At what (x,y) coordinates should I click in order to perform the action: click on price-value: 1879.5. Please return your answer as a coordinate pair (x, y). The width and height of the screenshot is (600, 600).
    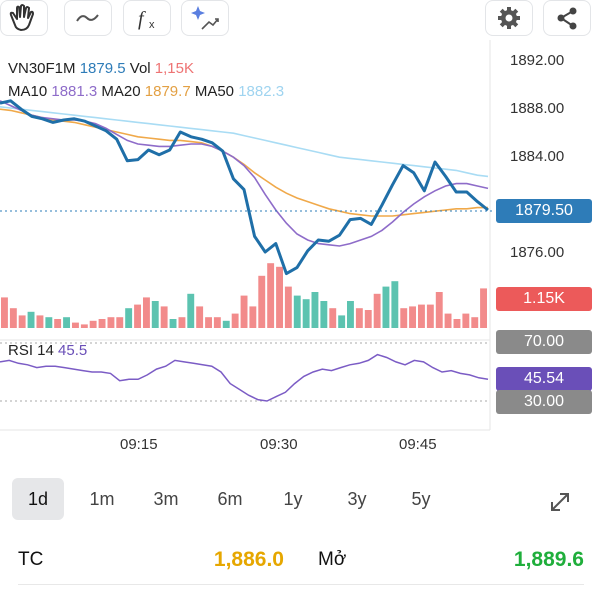
    Looking at the image, I should click on (102, 68).